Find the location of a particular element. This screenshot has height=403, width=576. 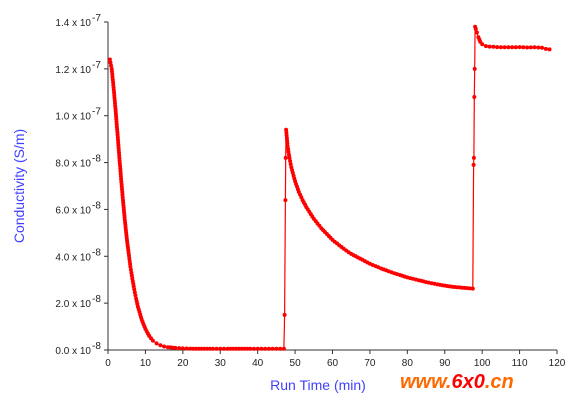

watermark-highlight: 6x0 is located at coordinates (467, 382).